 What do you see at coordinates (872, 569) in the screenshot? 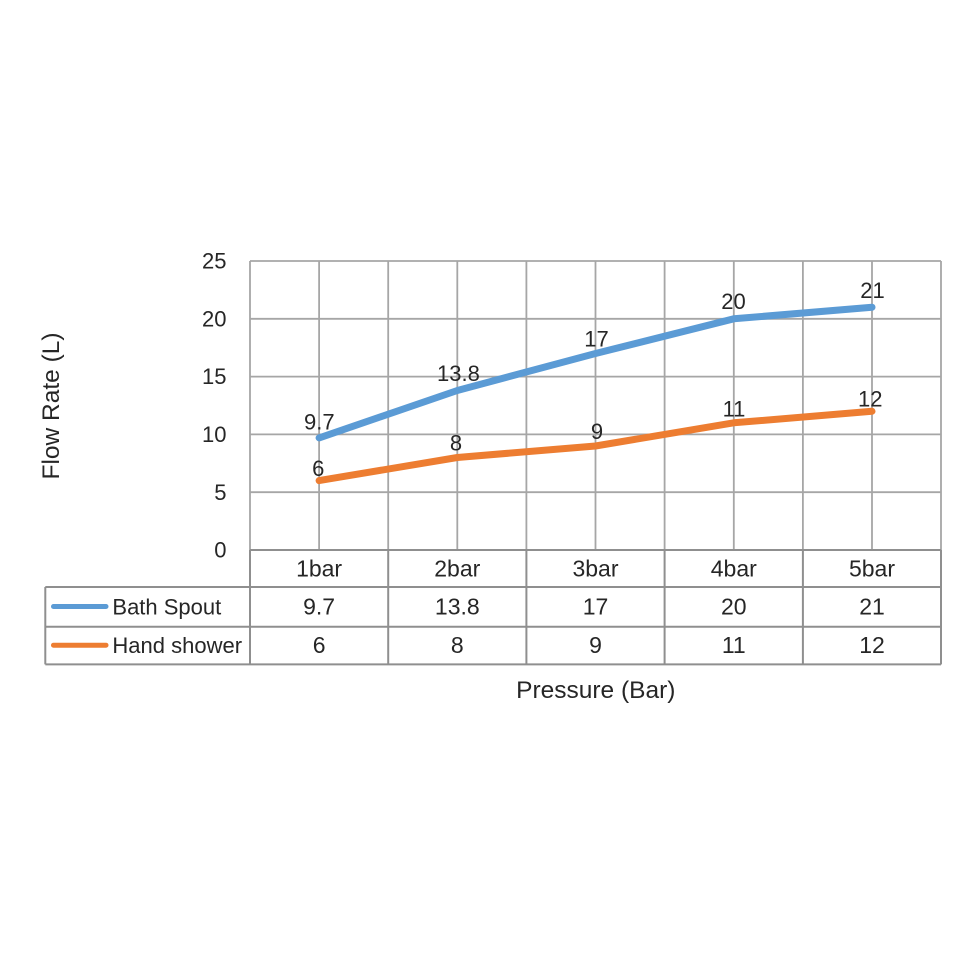
I see `svg-text: 5bar` at bounding box center [872, 569].